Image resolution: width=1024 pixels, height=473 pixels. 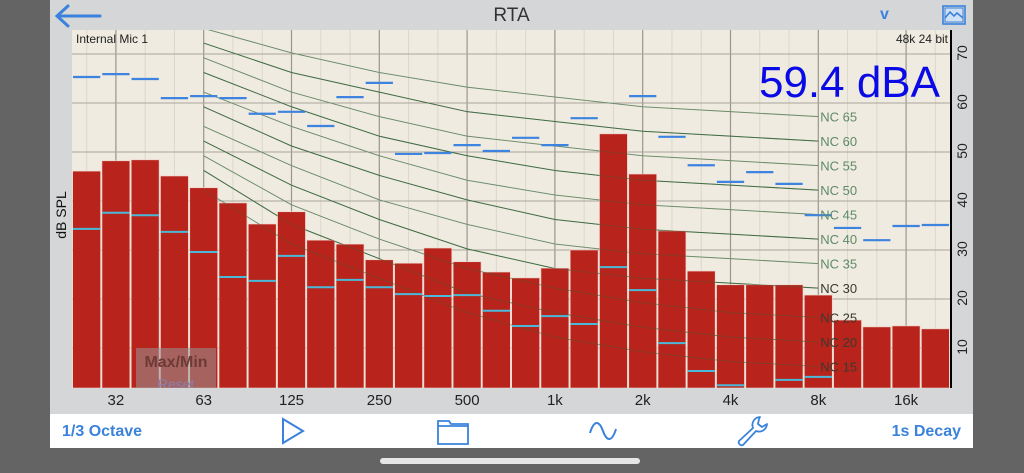 I want to click on wrench-icon, so click(x=753, y=431).